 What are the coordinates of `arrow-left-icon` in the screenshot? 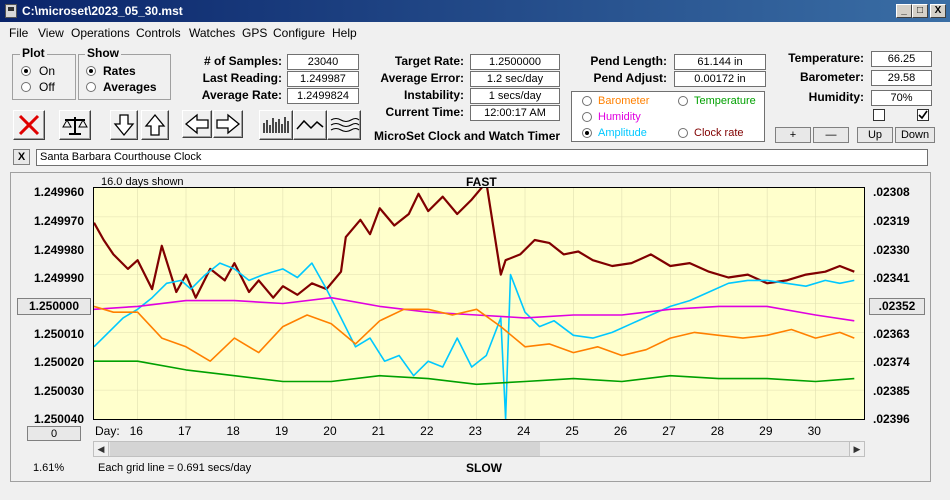 It's located at (196, 124).